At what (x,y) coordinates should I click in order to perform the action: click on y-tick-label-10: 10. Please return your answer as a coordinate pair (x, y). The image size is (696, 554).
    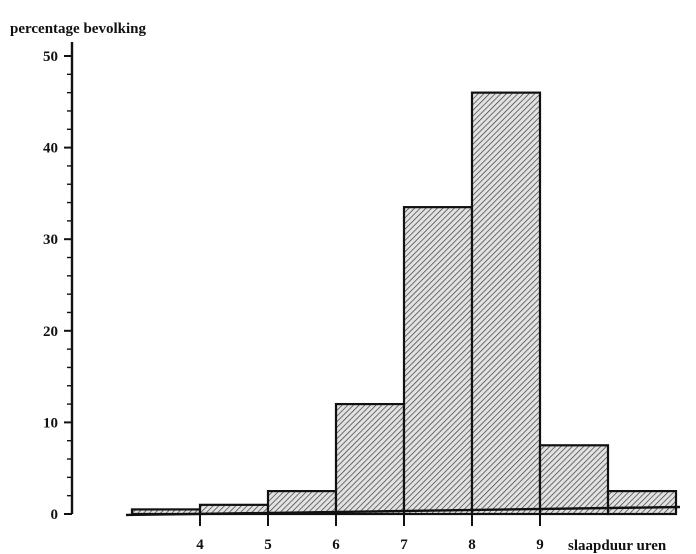
    Looking at the image, I should click on (50, 423).